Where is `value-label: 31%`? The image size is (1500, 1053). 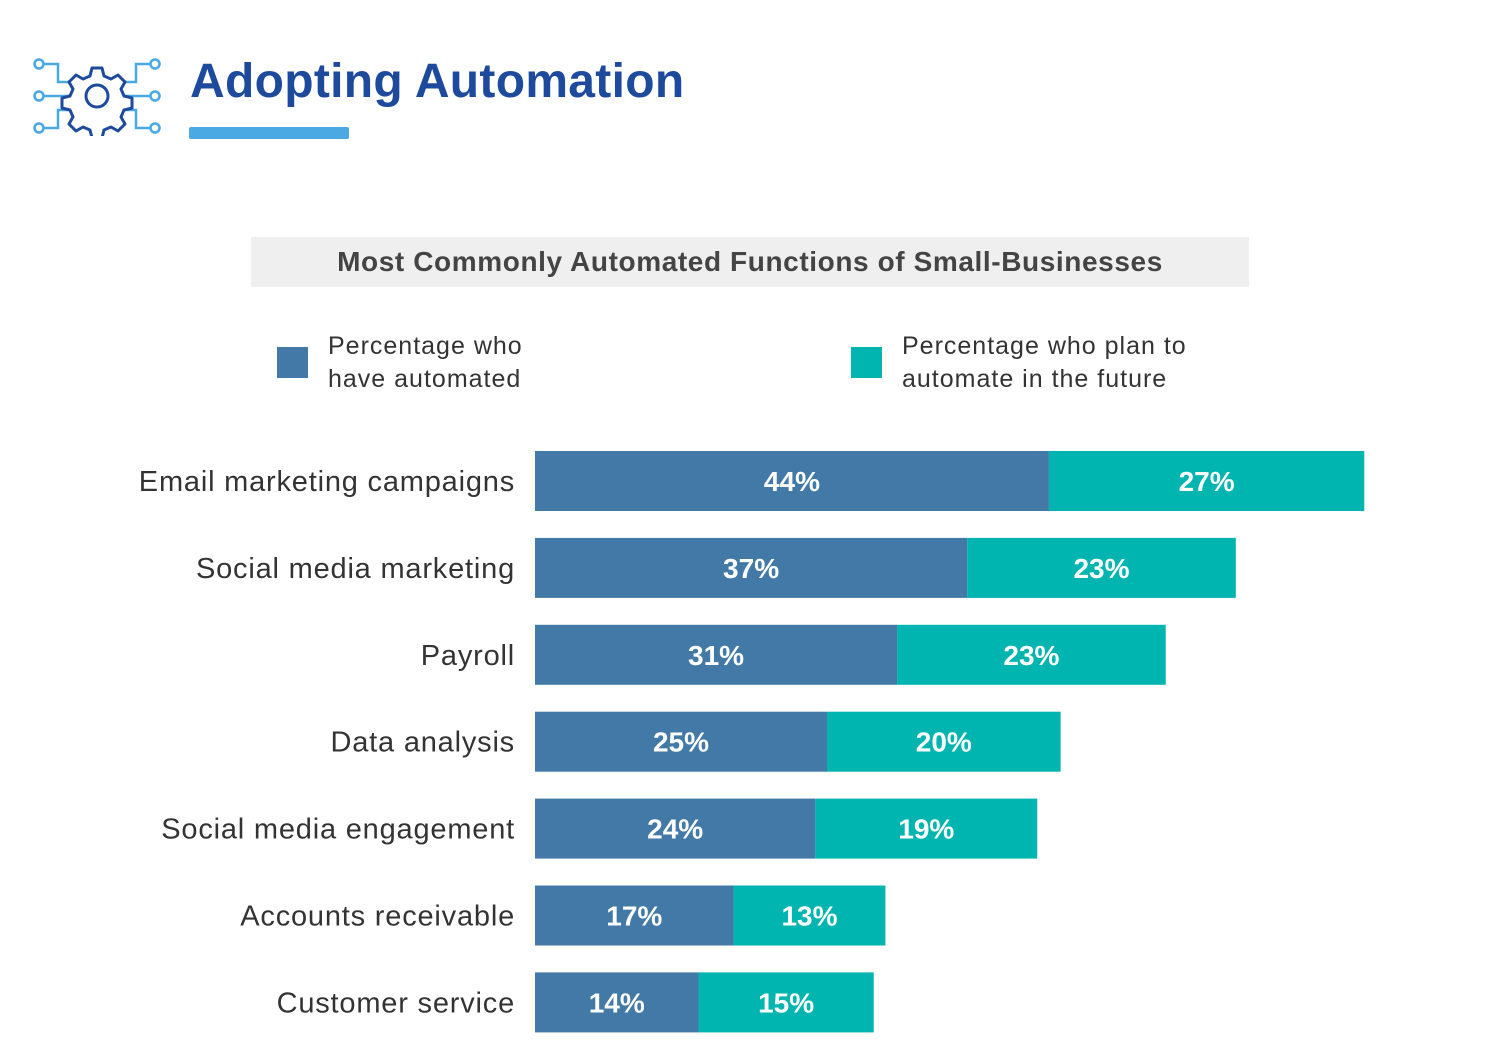 value-label: 31% is located at coordinates (716, 655).